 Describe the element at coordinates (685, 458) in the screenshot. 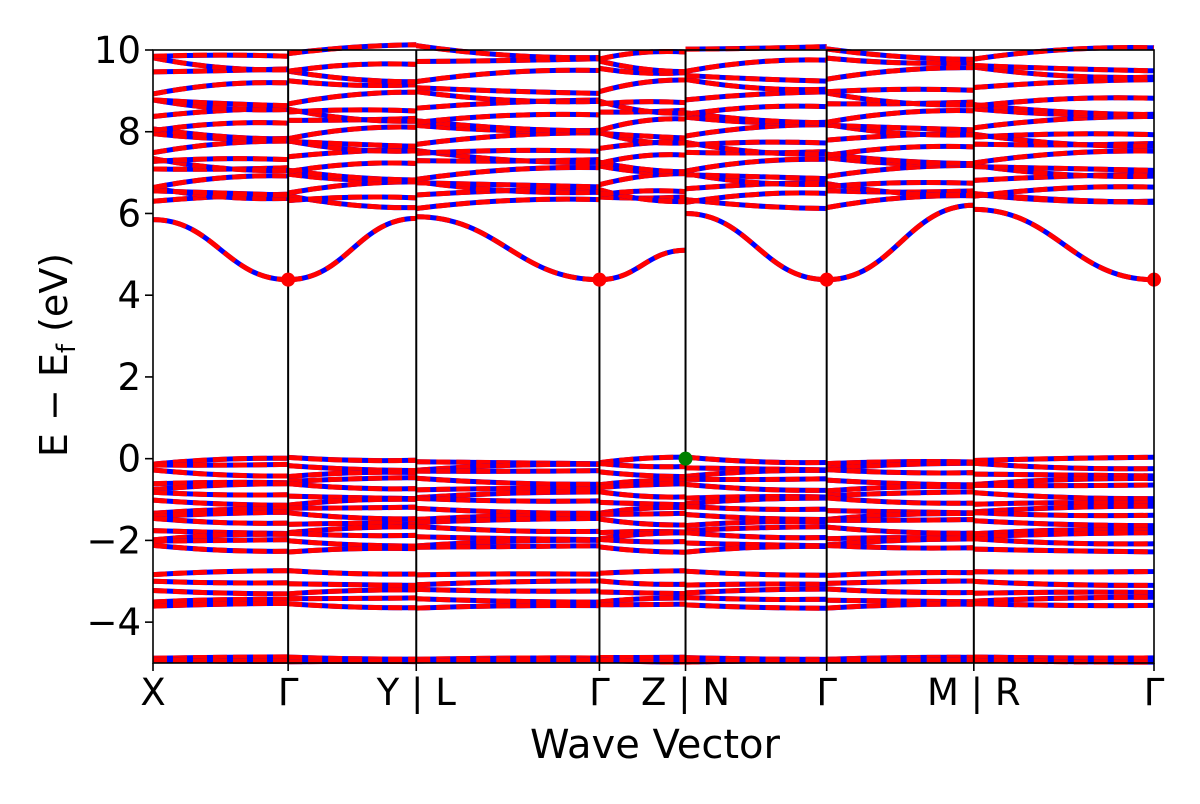

I see `vbm-marker` at that location.